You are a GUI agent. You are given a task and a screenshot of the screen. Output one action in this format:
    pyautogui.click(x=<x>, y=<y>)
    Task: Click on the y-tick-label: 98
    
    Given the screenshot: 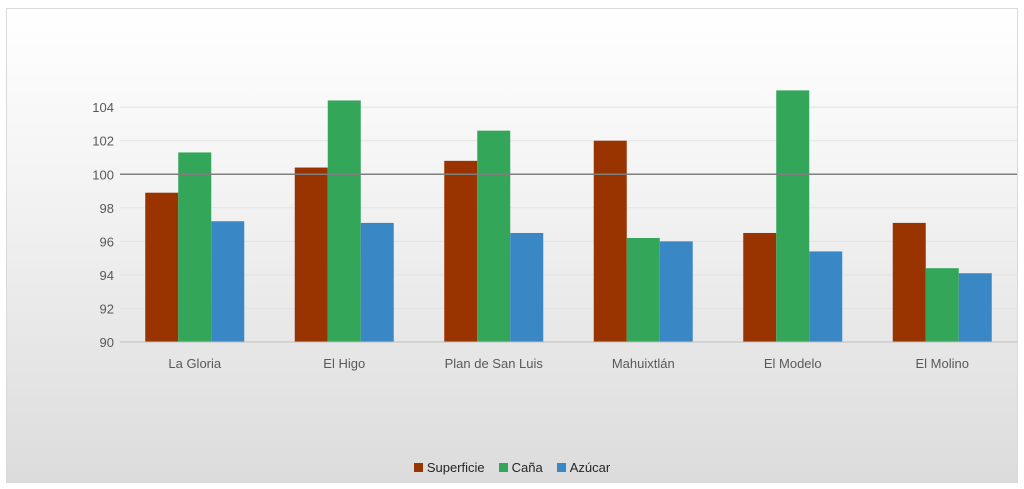 What is the action you would take?
    pyautogui.click(x=107, y=208)
    